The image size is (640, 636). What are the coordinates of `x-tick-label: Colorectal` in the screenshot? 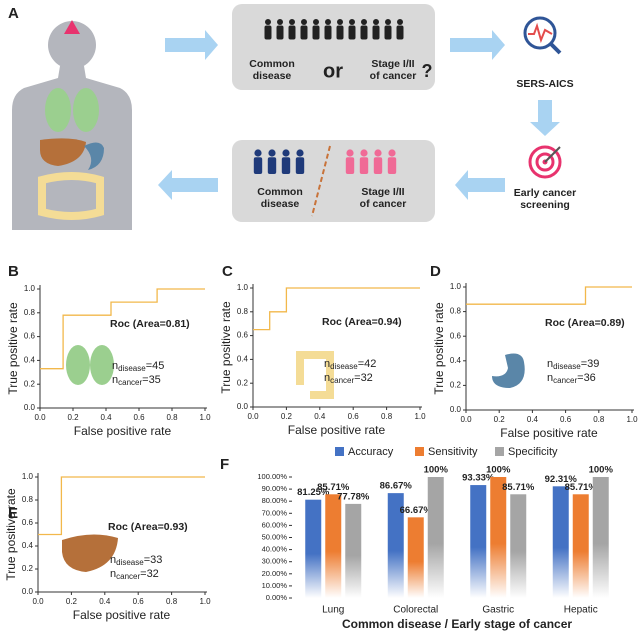 It's located at (415, 610).